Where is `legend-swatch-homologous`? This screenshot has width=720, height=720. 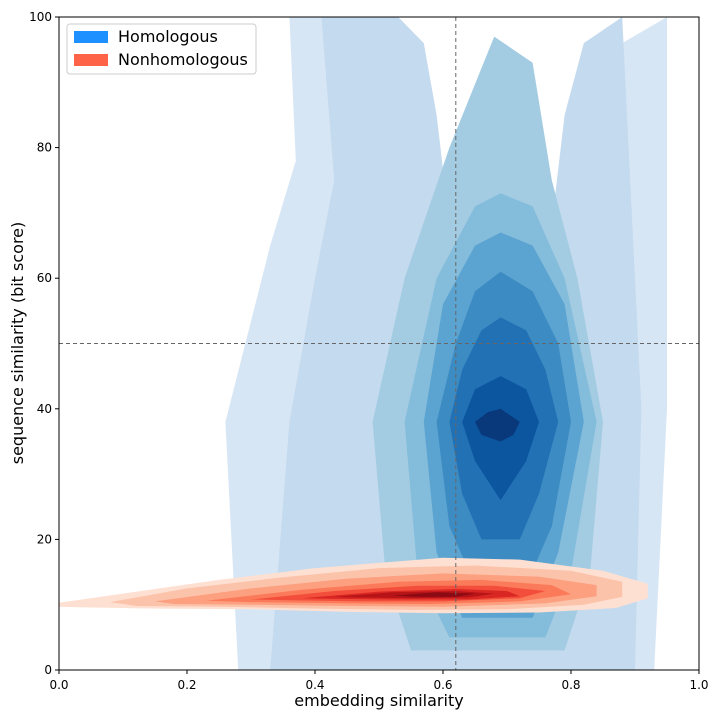
legend-swatch-homologous is located at coordinates (91, 37).